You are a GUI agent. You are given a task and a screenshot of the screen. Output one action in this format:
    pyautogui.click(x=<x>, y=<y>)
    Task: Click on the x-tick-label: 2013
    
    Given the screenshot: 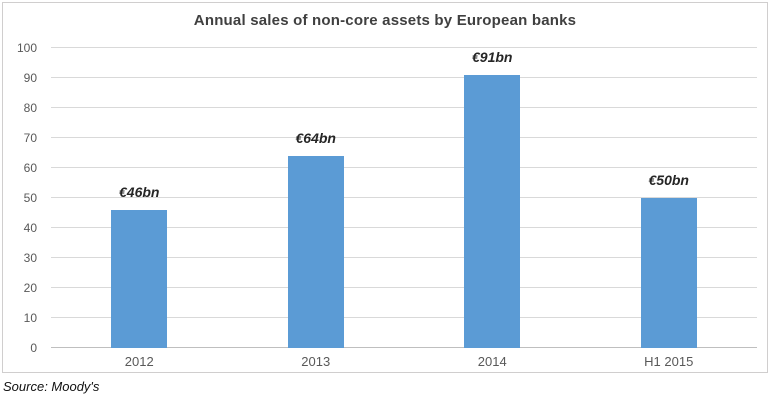 What is the action you would take?
    pyautogui.click(x=316, y=361)
    